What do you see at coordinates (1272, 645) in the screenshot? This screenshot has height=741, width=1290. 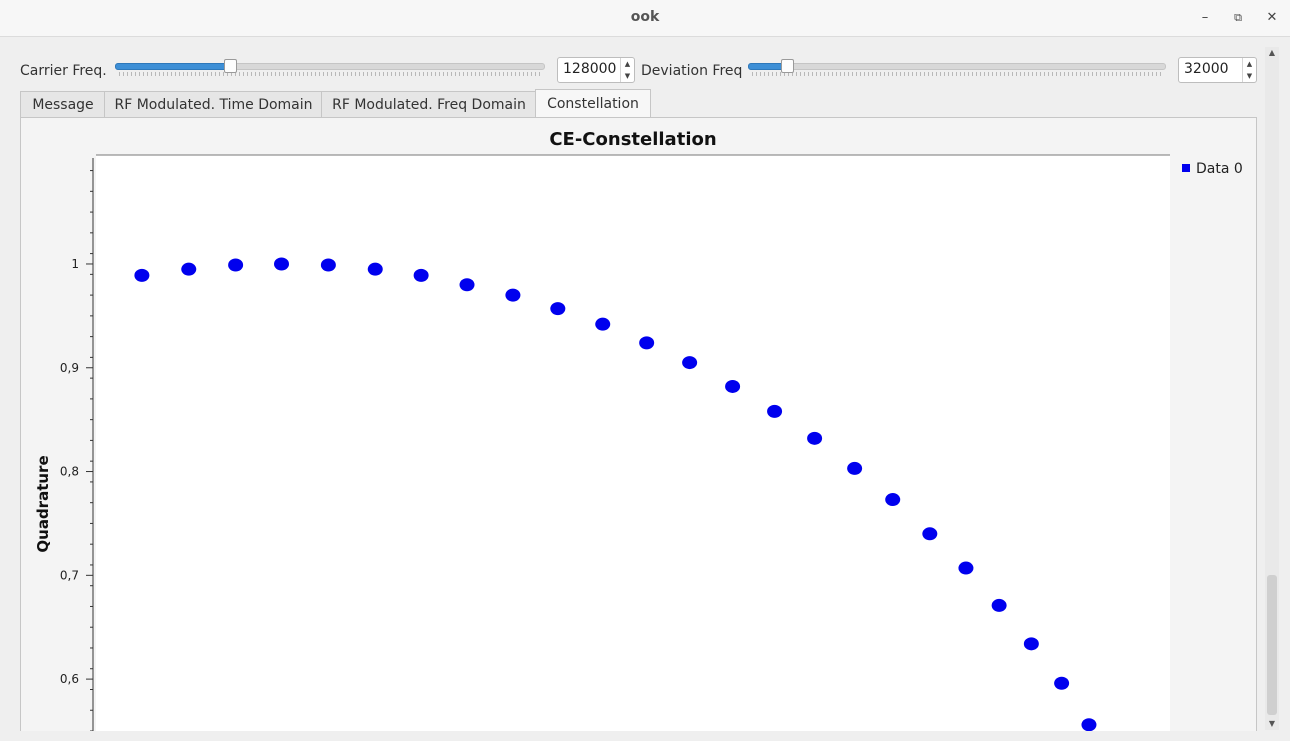 I see `scrollbar-thumb` at bounding box center [1272, 645].